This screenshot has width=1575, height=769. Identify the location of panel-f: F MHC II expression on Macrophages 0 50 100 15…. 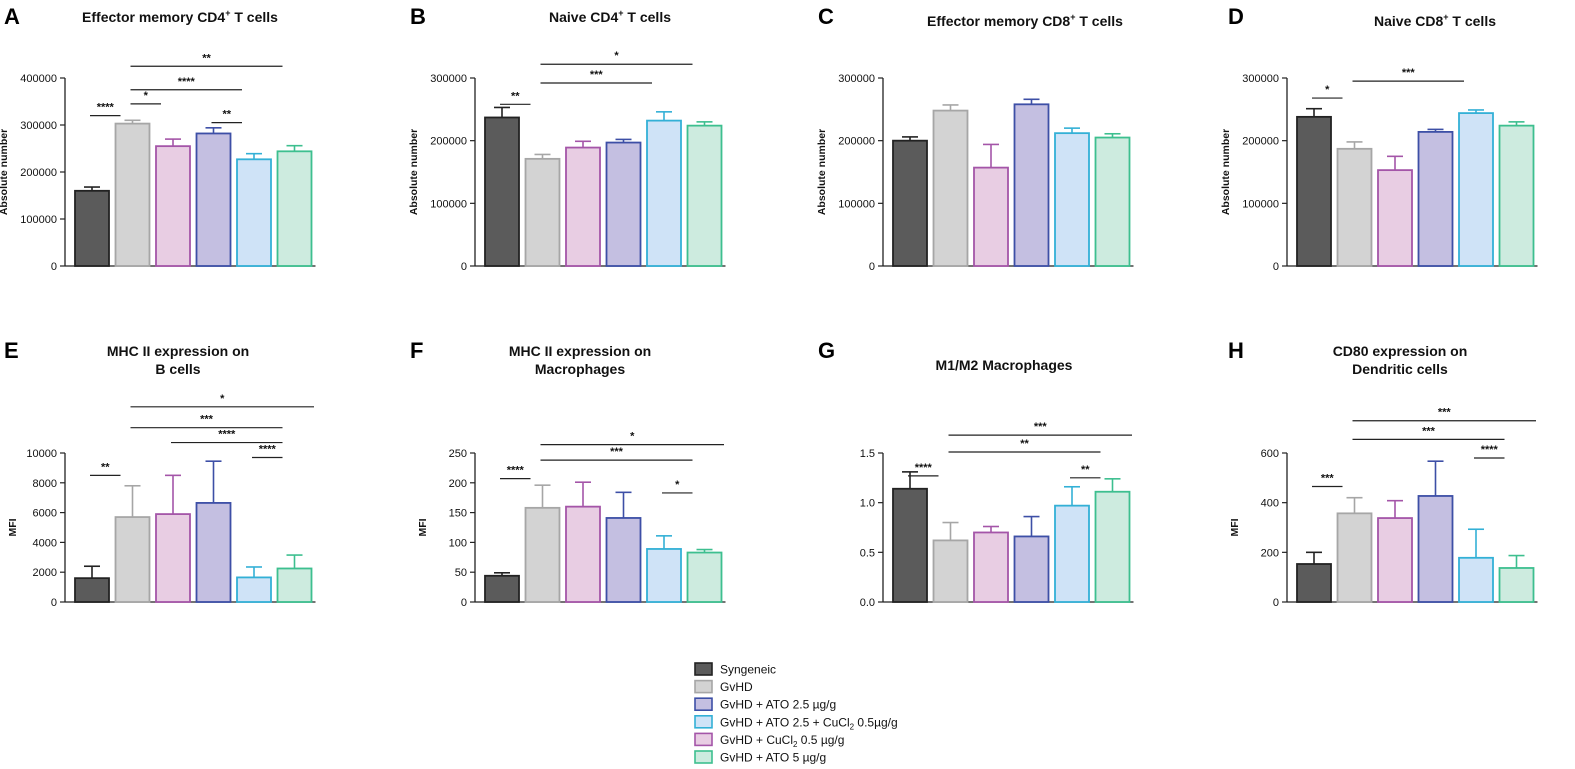
(568, 473).